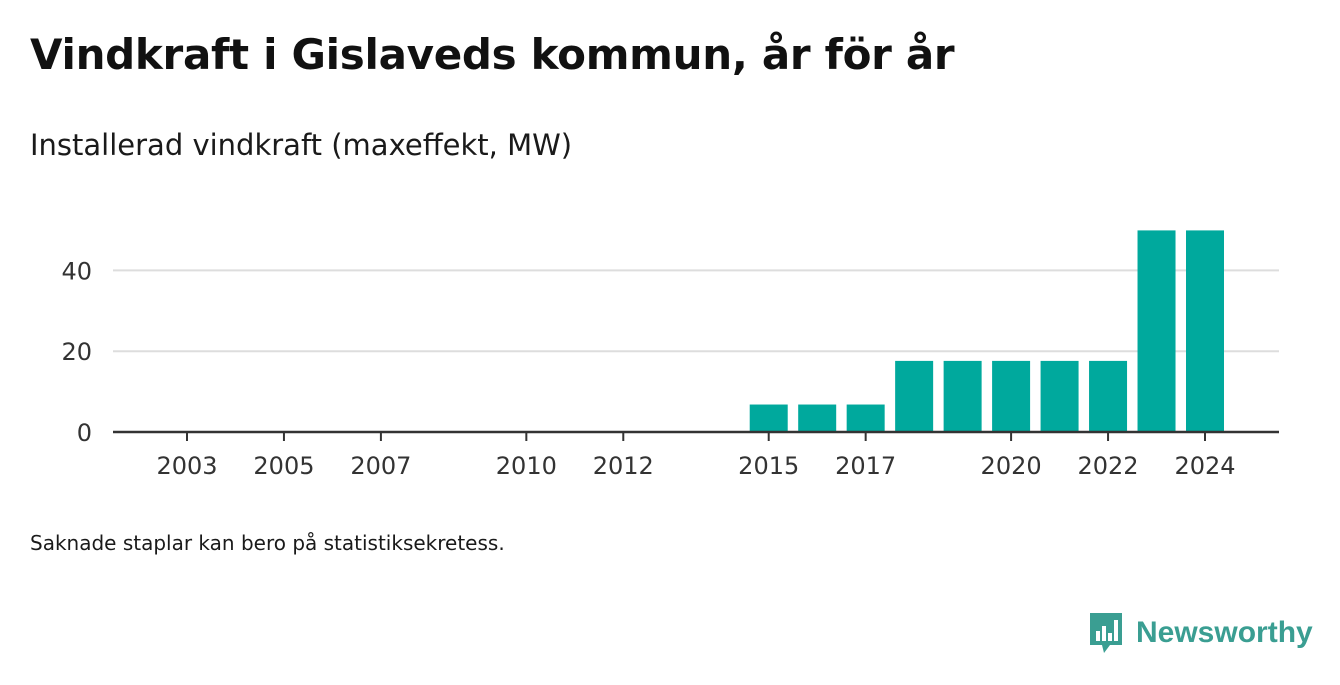 The image size is (1340, 685). Describe the element at coordinates (986, 331) in the screenshot. I see `bars` at that location.